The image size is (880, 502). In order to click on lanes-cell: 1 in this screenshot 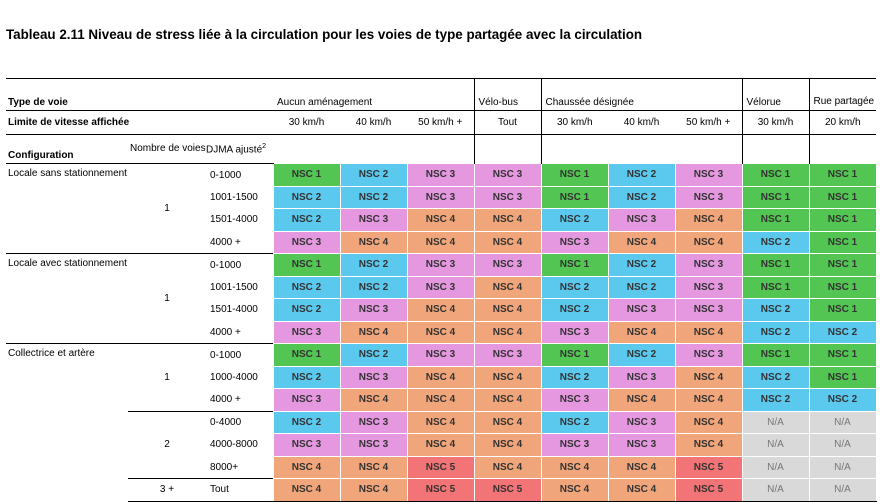, I will do `click(167, 208)`.